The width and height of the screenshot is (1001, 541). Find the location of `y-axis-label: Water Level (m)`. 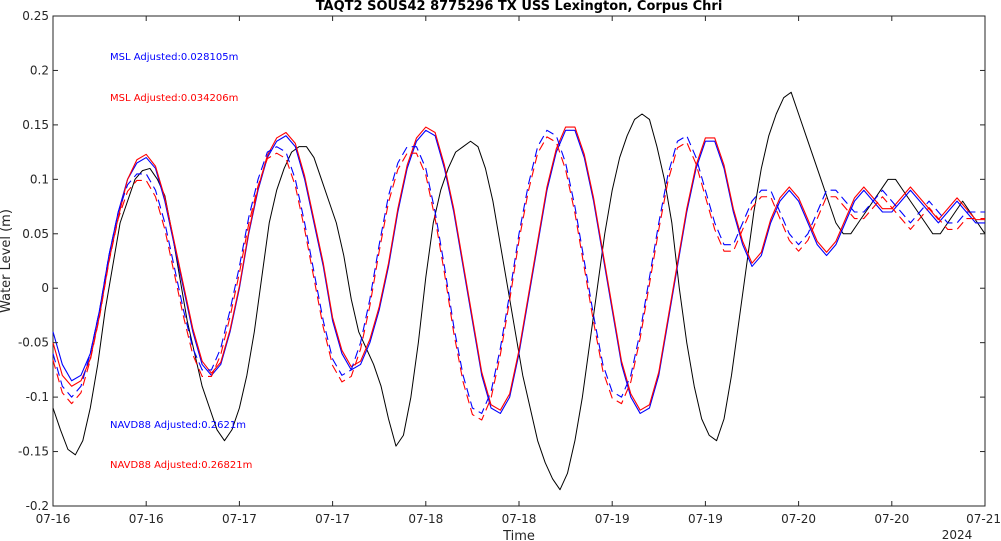

y-axis-label: Water Level (m) is located at coordinates (7, 261).